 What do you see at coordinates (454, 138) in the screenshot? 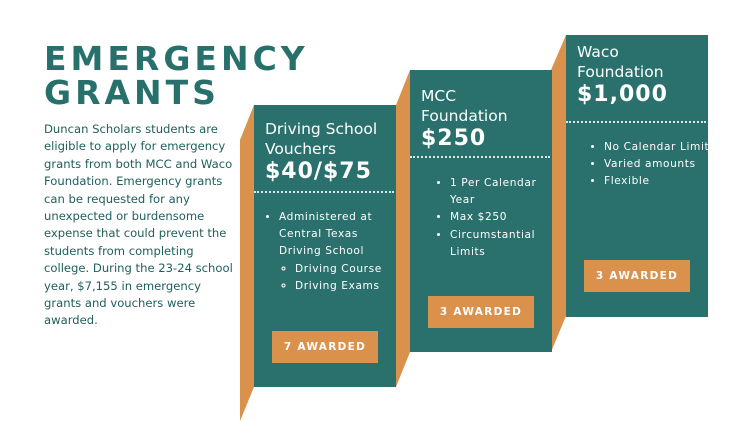
I see `card-amount: $250` at bounding box center [454, 138].